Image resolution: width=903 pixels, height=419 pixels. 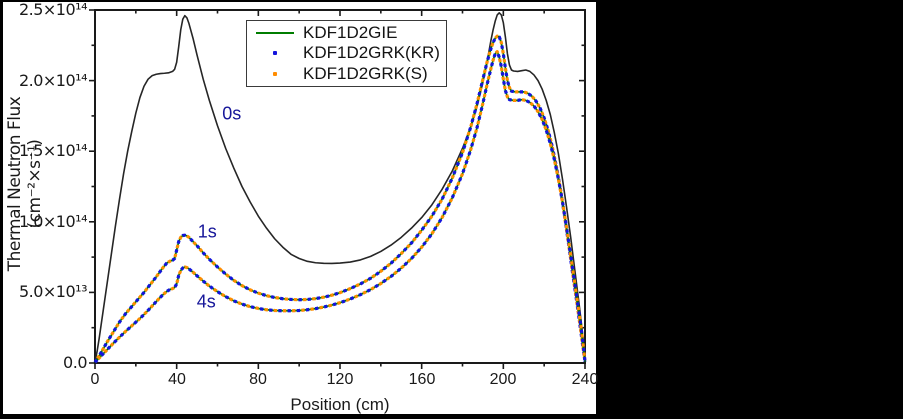 What do you see at coordinates (275, 33) in the screenshot?
I see `legend-line-marker-icon` at bounding box center [275, 33].